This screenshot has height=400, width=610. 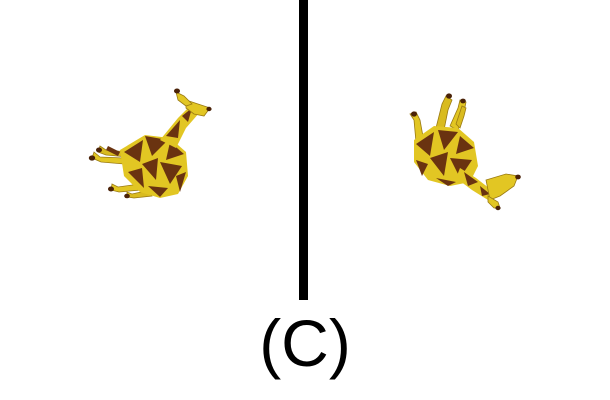 I want to click on giraffe-left-body, so click(x=154, y=166).